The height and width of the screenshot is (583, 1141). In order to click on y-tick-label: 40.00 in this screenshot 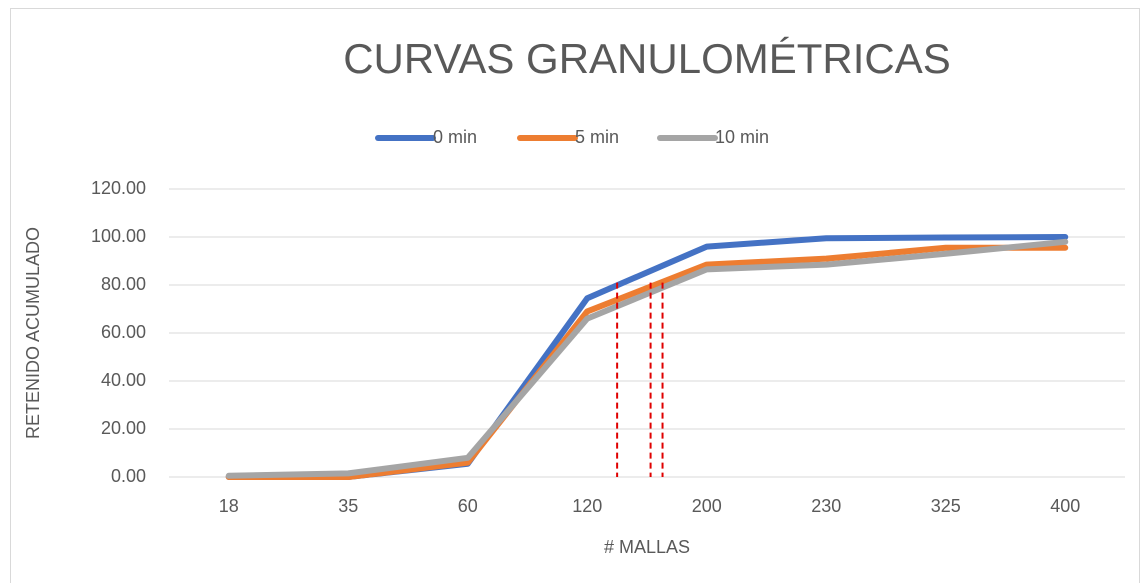, I will do `click(123, 380)`.